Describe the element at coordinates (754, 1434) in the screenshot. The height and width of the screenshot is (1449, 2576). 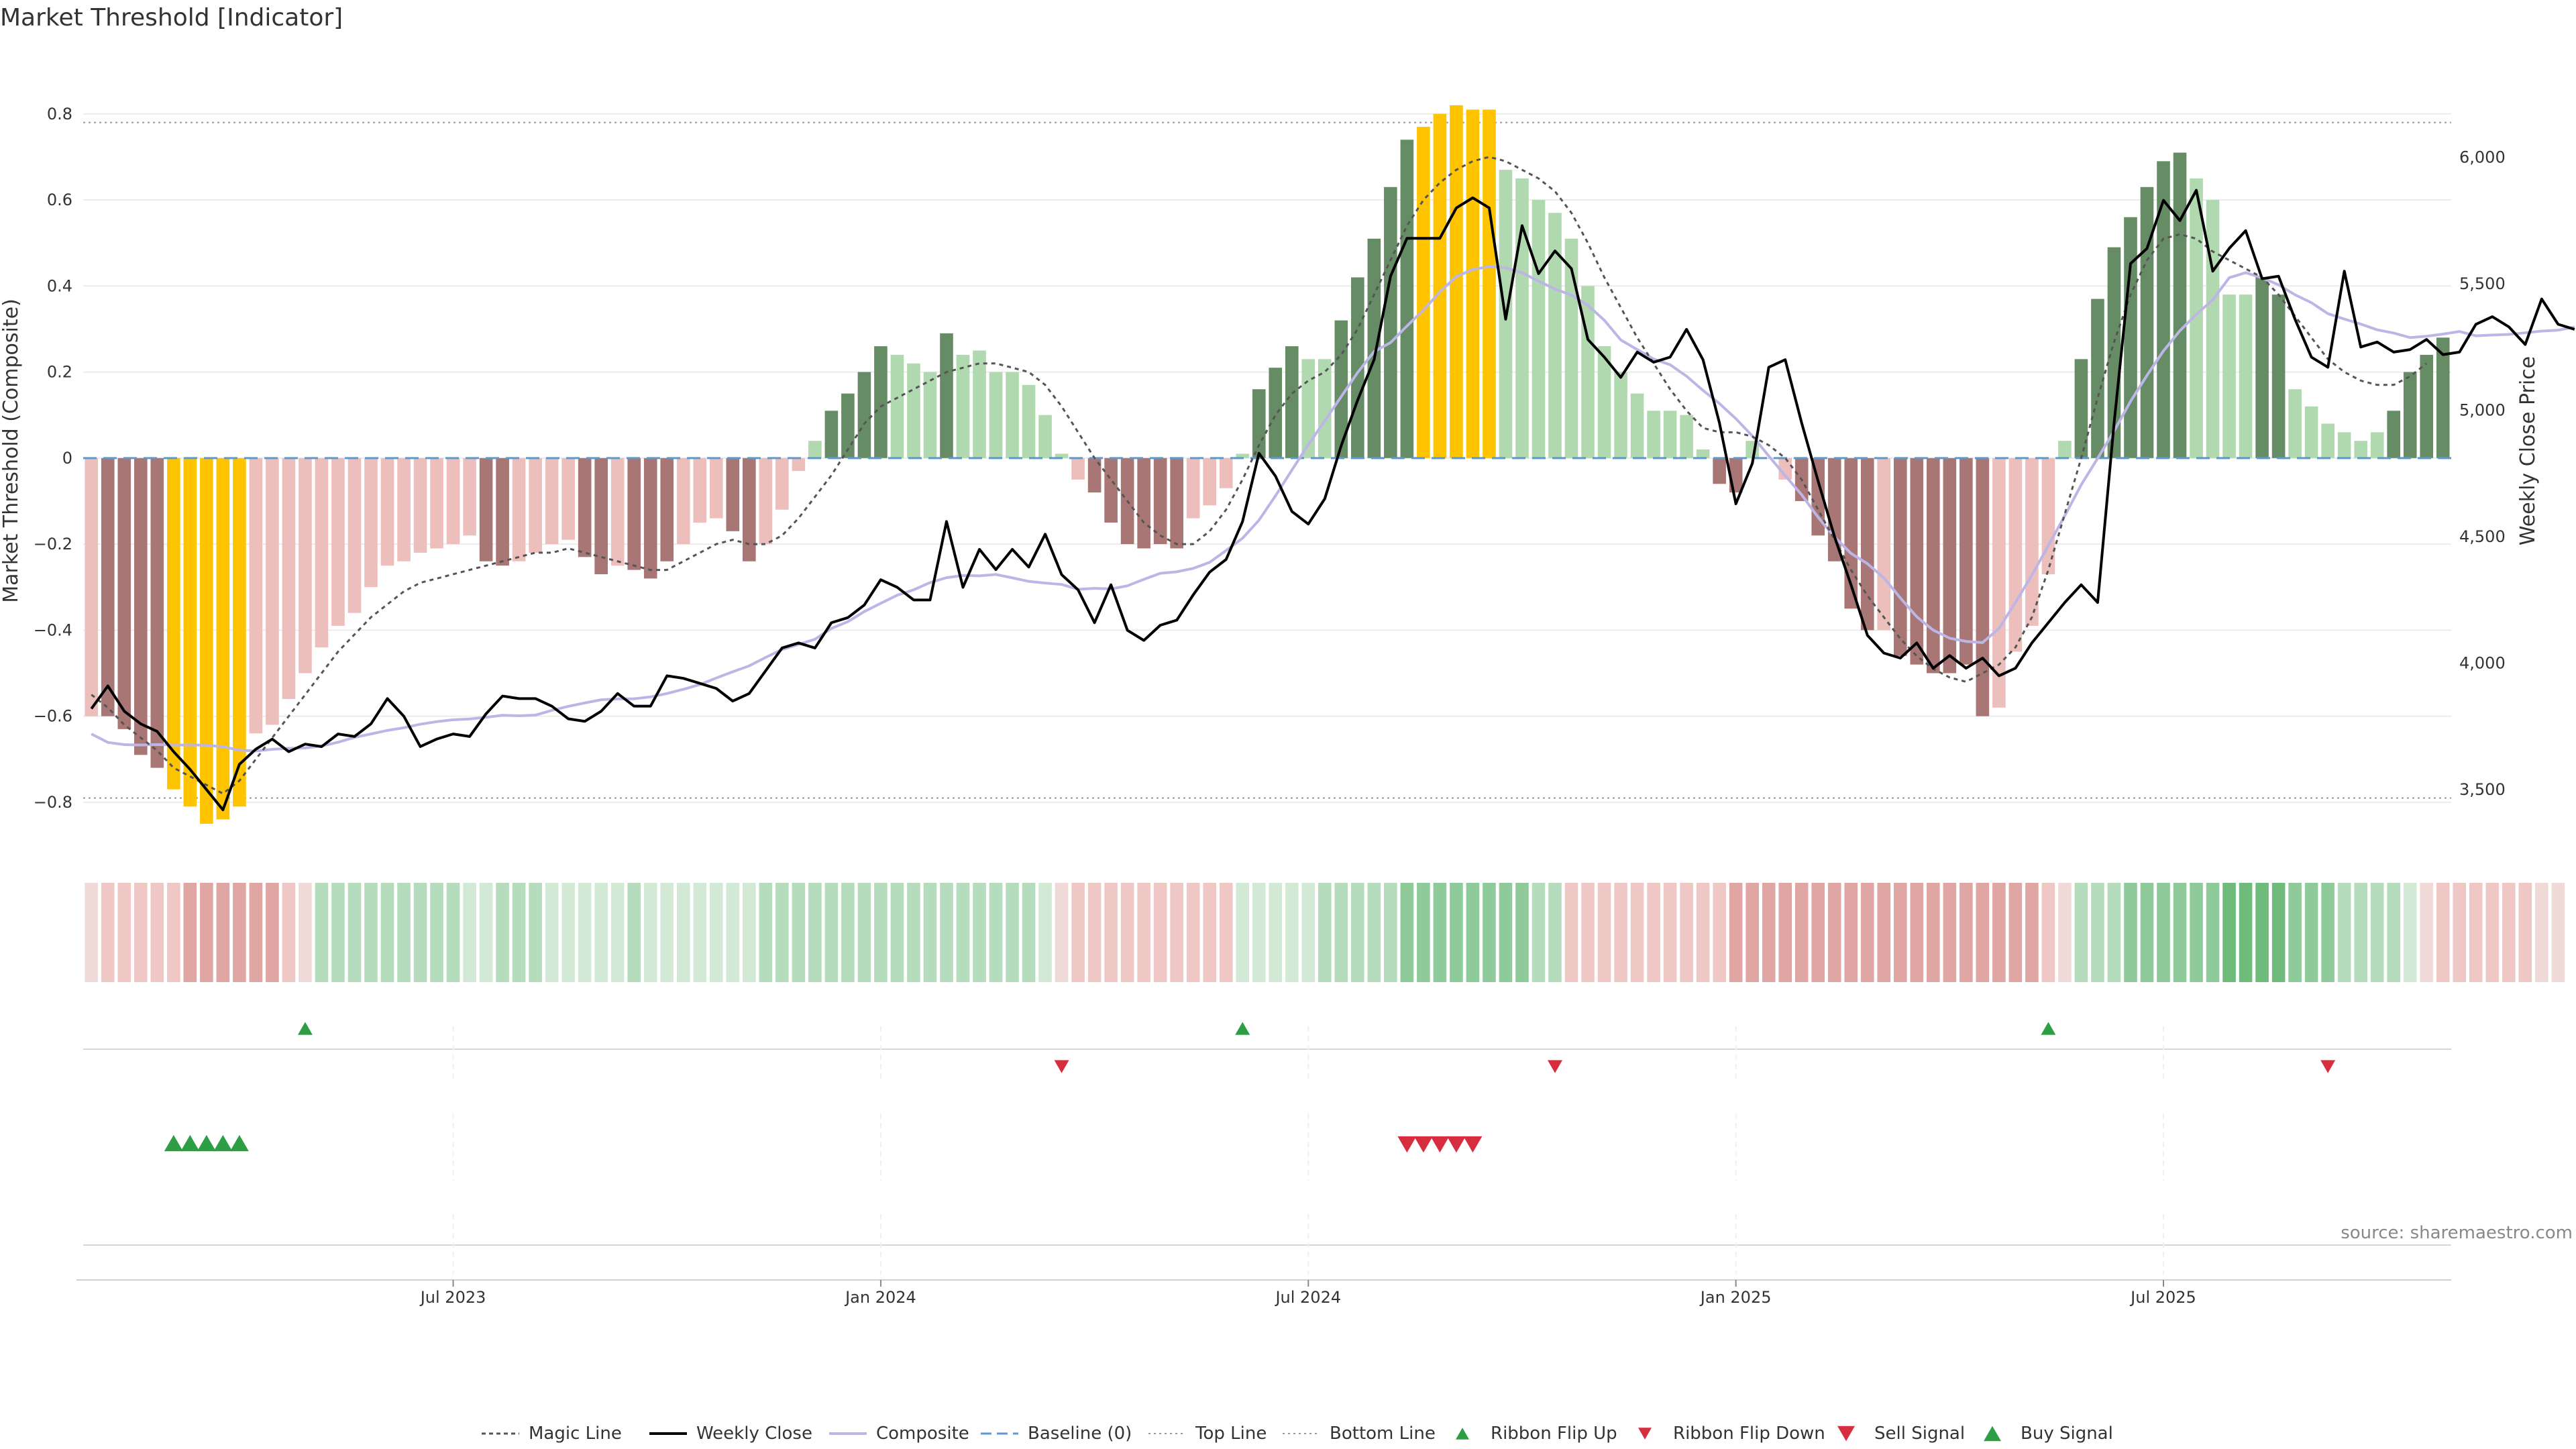
I see `legend-label: Weekly Close` at that location.